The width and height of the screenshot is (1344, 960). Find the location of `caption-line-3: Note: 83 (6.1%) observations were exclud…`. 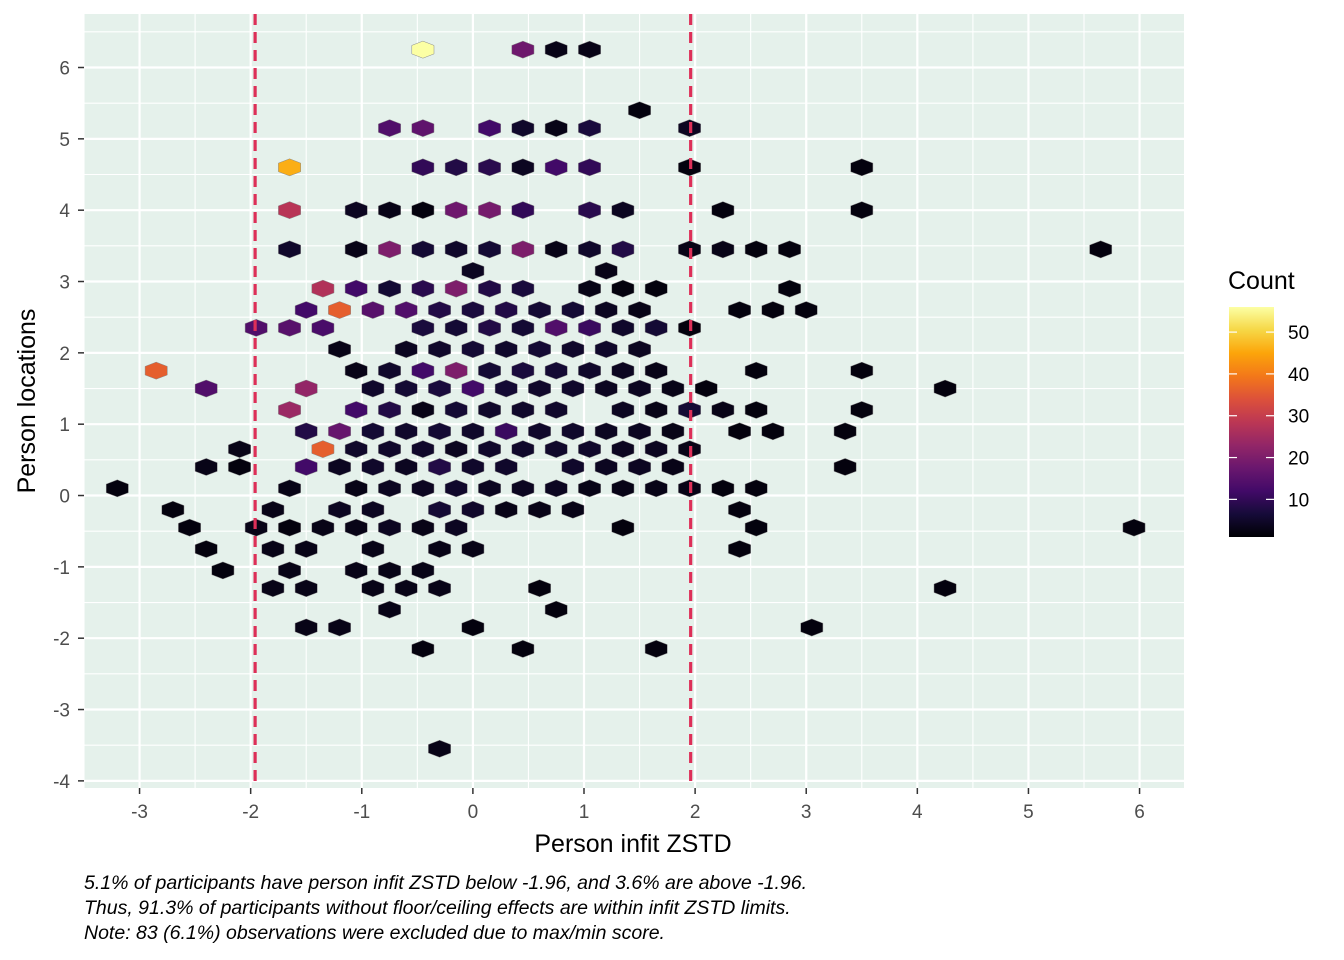

caption-line-3: Note: 83 (6.1%) observations were exclud… is located at coordinates (374, 933).